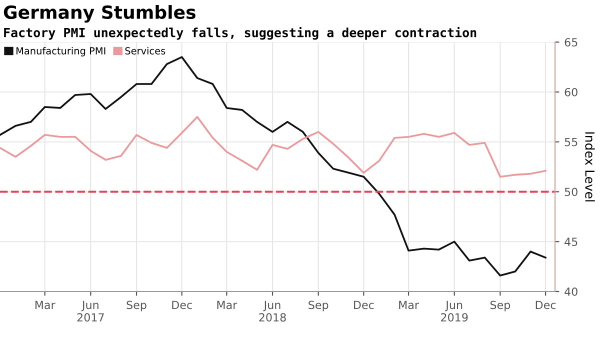  I want to click on x-tick-label: Jun 2017, so click(90, 311).